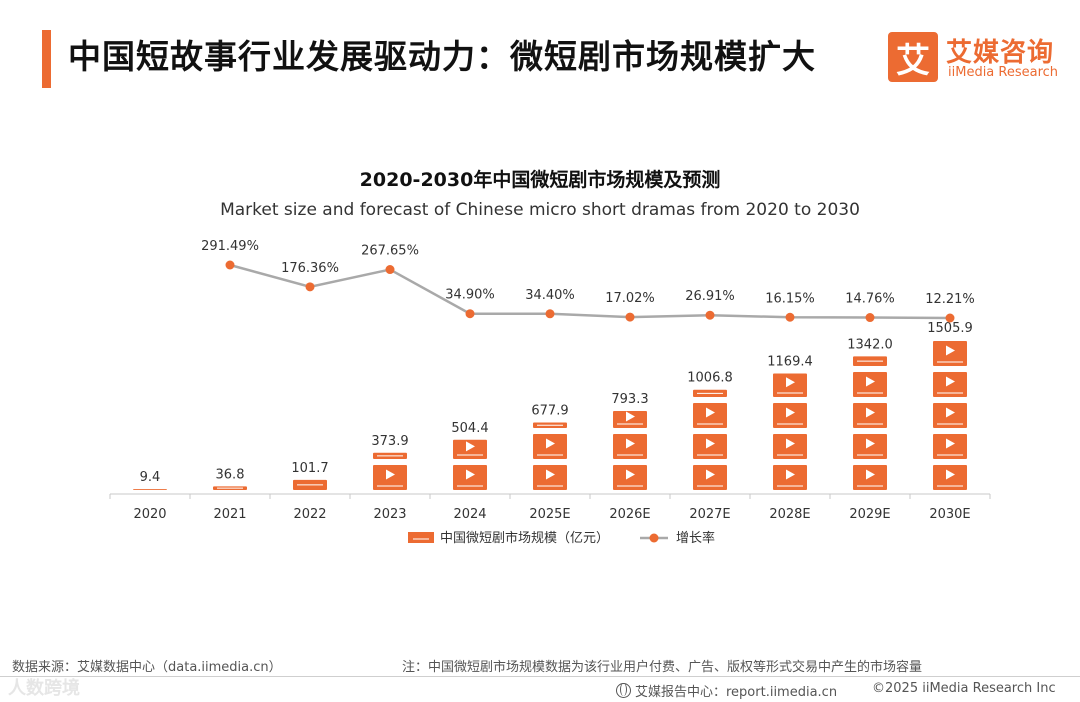 This screenshot has height=702, width=1080. What do you see at coordinates (390, 251) in the screenshot?
I see `growth-label: 267.65%` at bounding box center [390, 251].